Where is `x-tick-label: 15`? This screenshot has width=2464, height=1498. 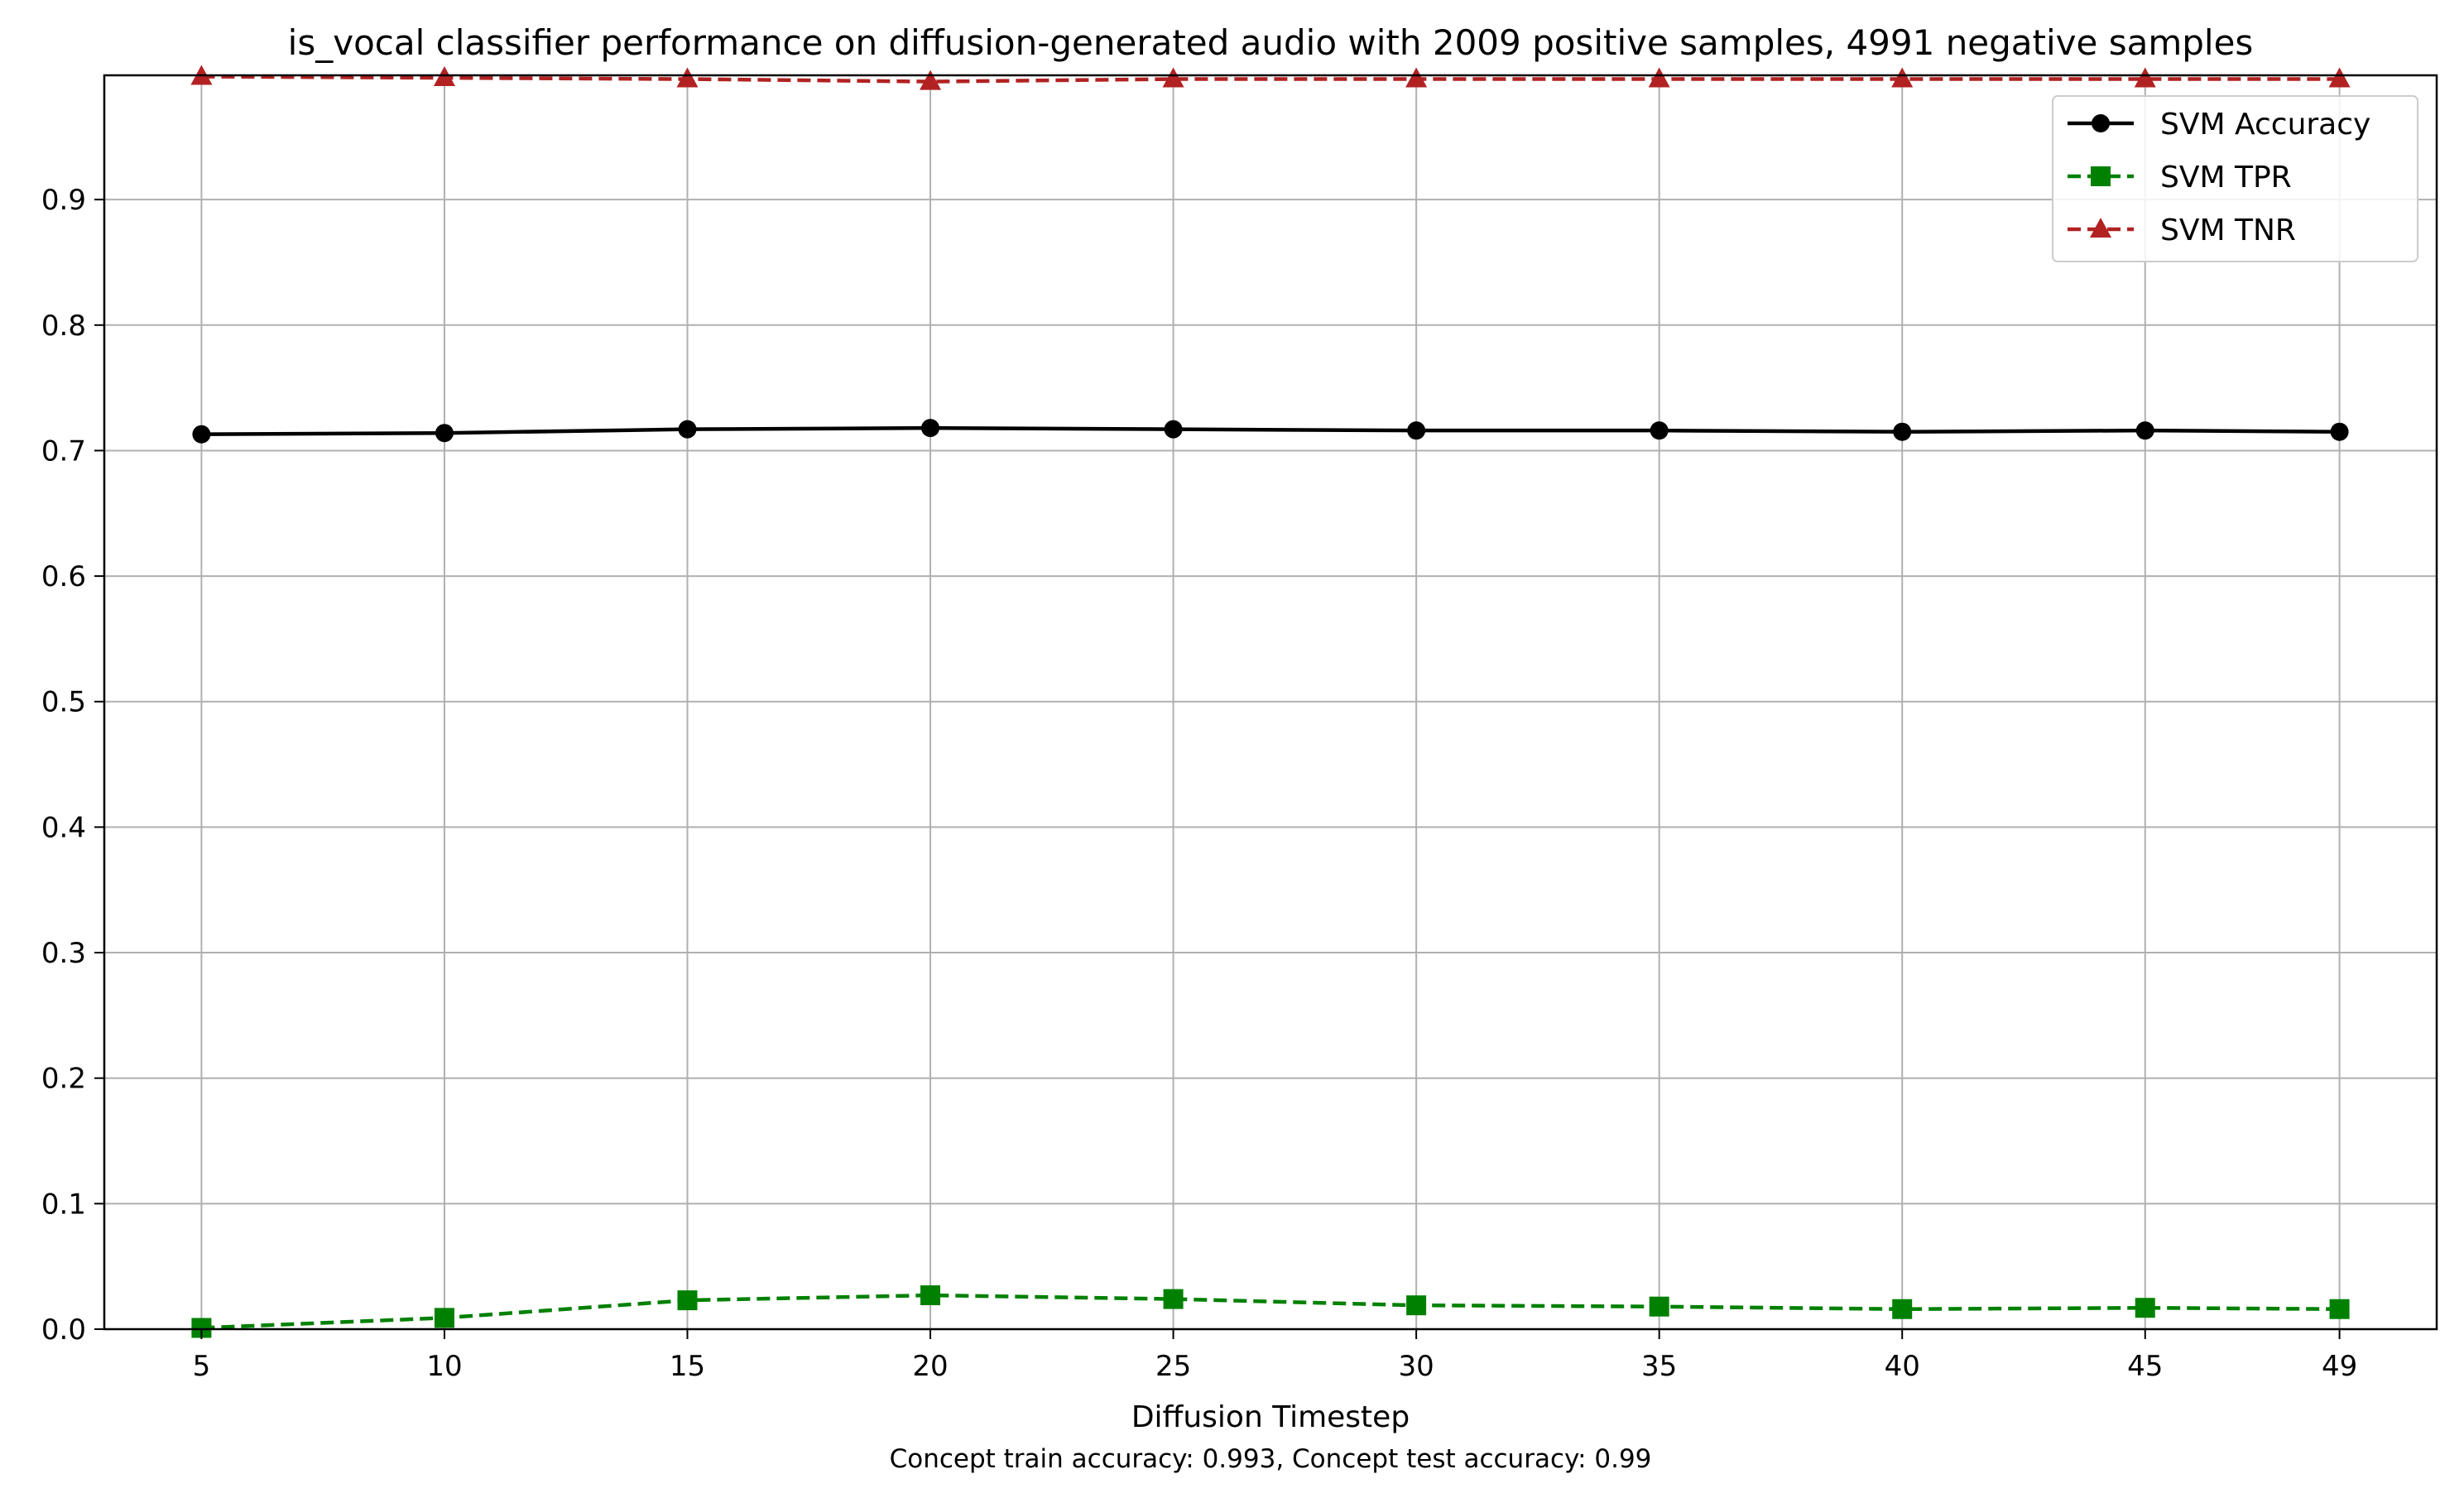 x-tick-label: 15 is located at coordinates (687, 1366).